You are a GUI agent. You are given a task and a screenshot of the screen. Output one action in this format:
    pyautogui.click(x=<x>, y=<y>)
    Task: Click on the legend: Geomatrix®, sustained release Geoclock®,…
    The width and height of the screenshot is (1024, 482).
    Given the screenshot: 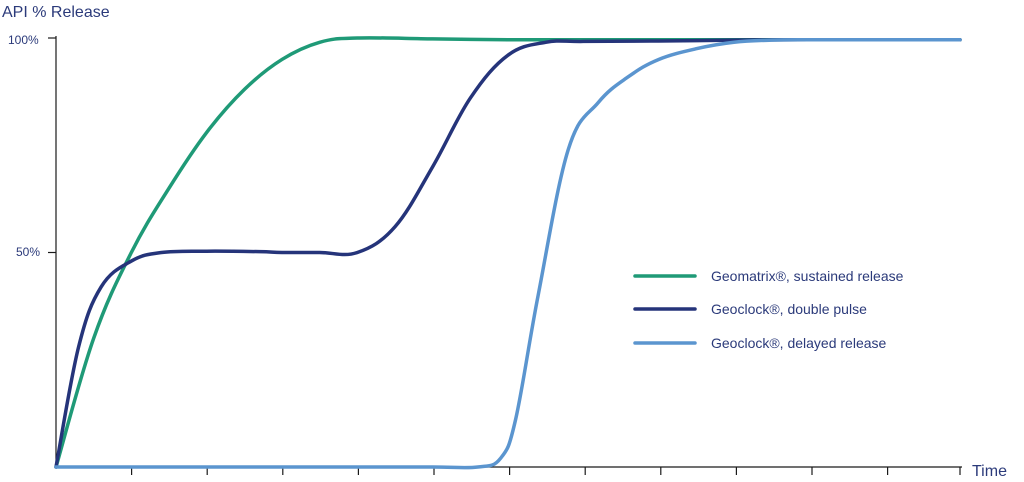 What is the action you would take?
    pyautogui.click(x=768, y=309)
    